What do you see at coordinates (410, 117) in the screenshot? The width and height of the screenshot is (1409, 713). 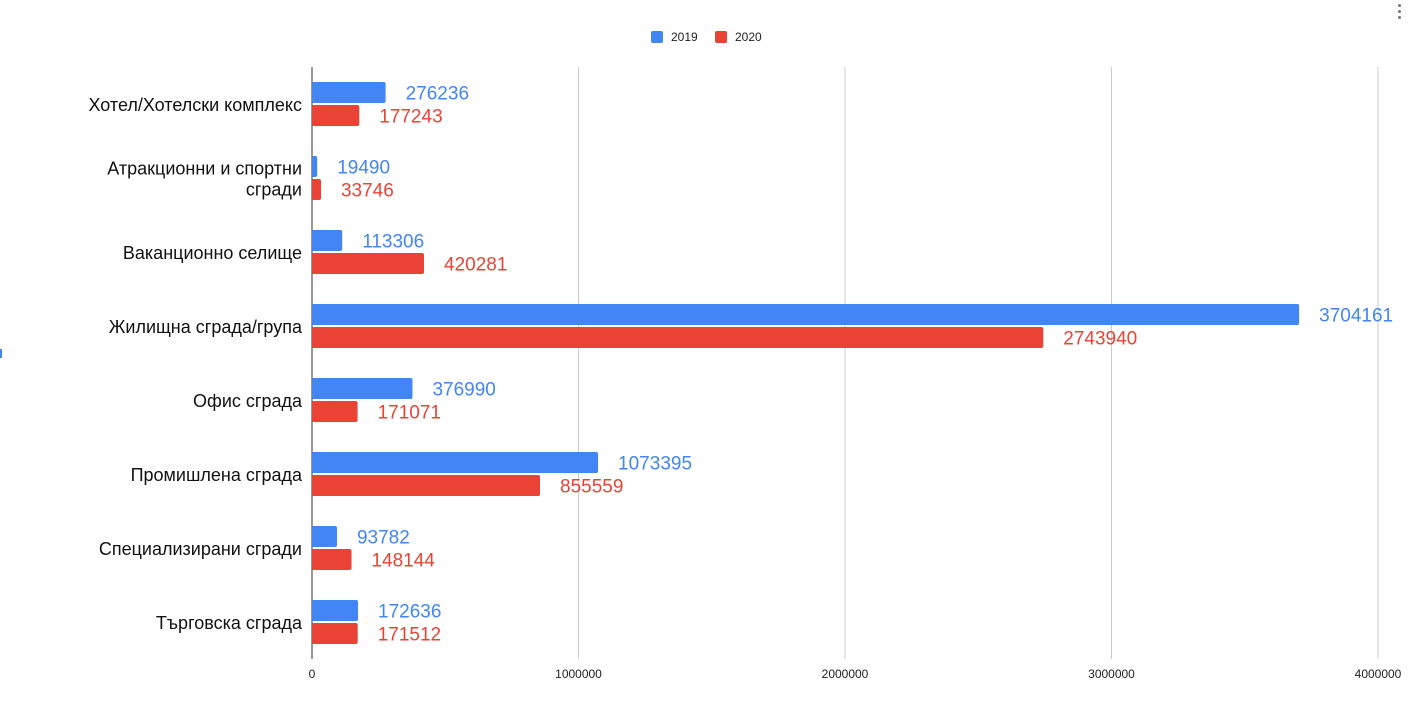 I see `data-label: 177243` at bounding box center [410, 117].